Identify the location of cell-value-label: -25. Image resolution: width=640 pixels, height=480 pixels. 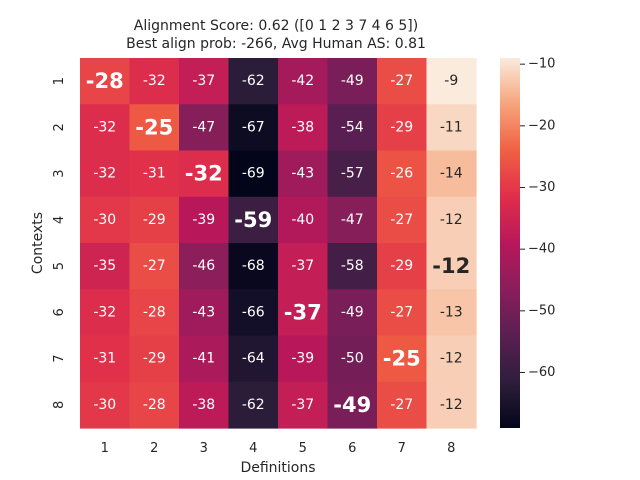
(154, 127).